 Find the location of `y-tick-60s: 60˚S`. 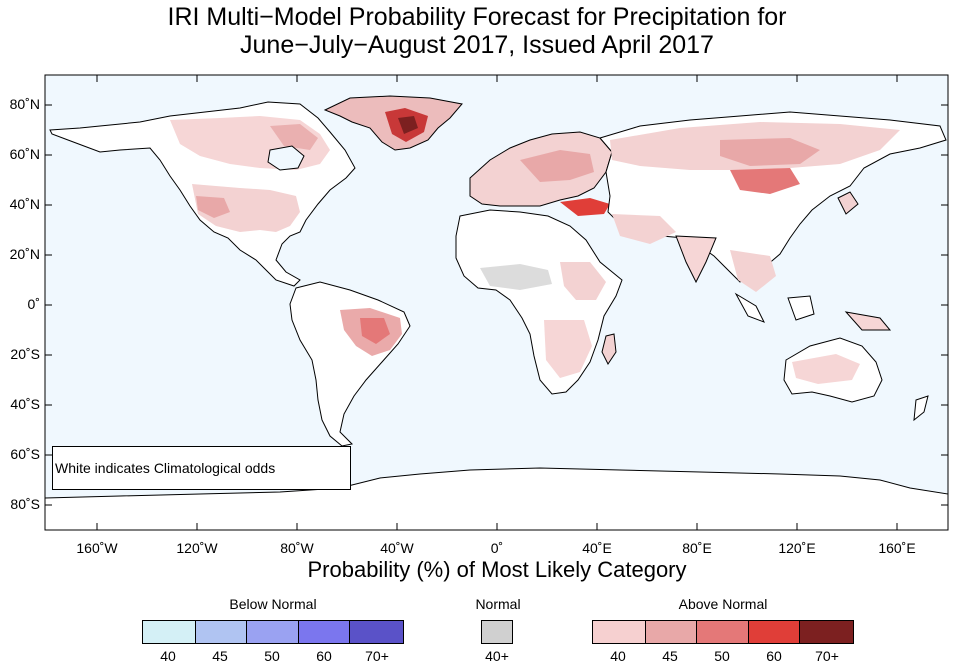

y-tick-60s: 60˚S is located at coordinates (25, 454).